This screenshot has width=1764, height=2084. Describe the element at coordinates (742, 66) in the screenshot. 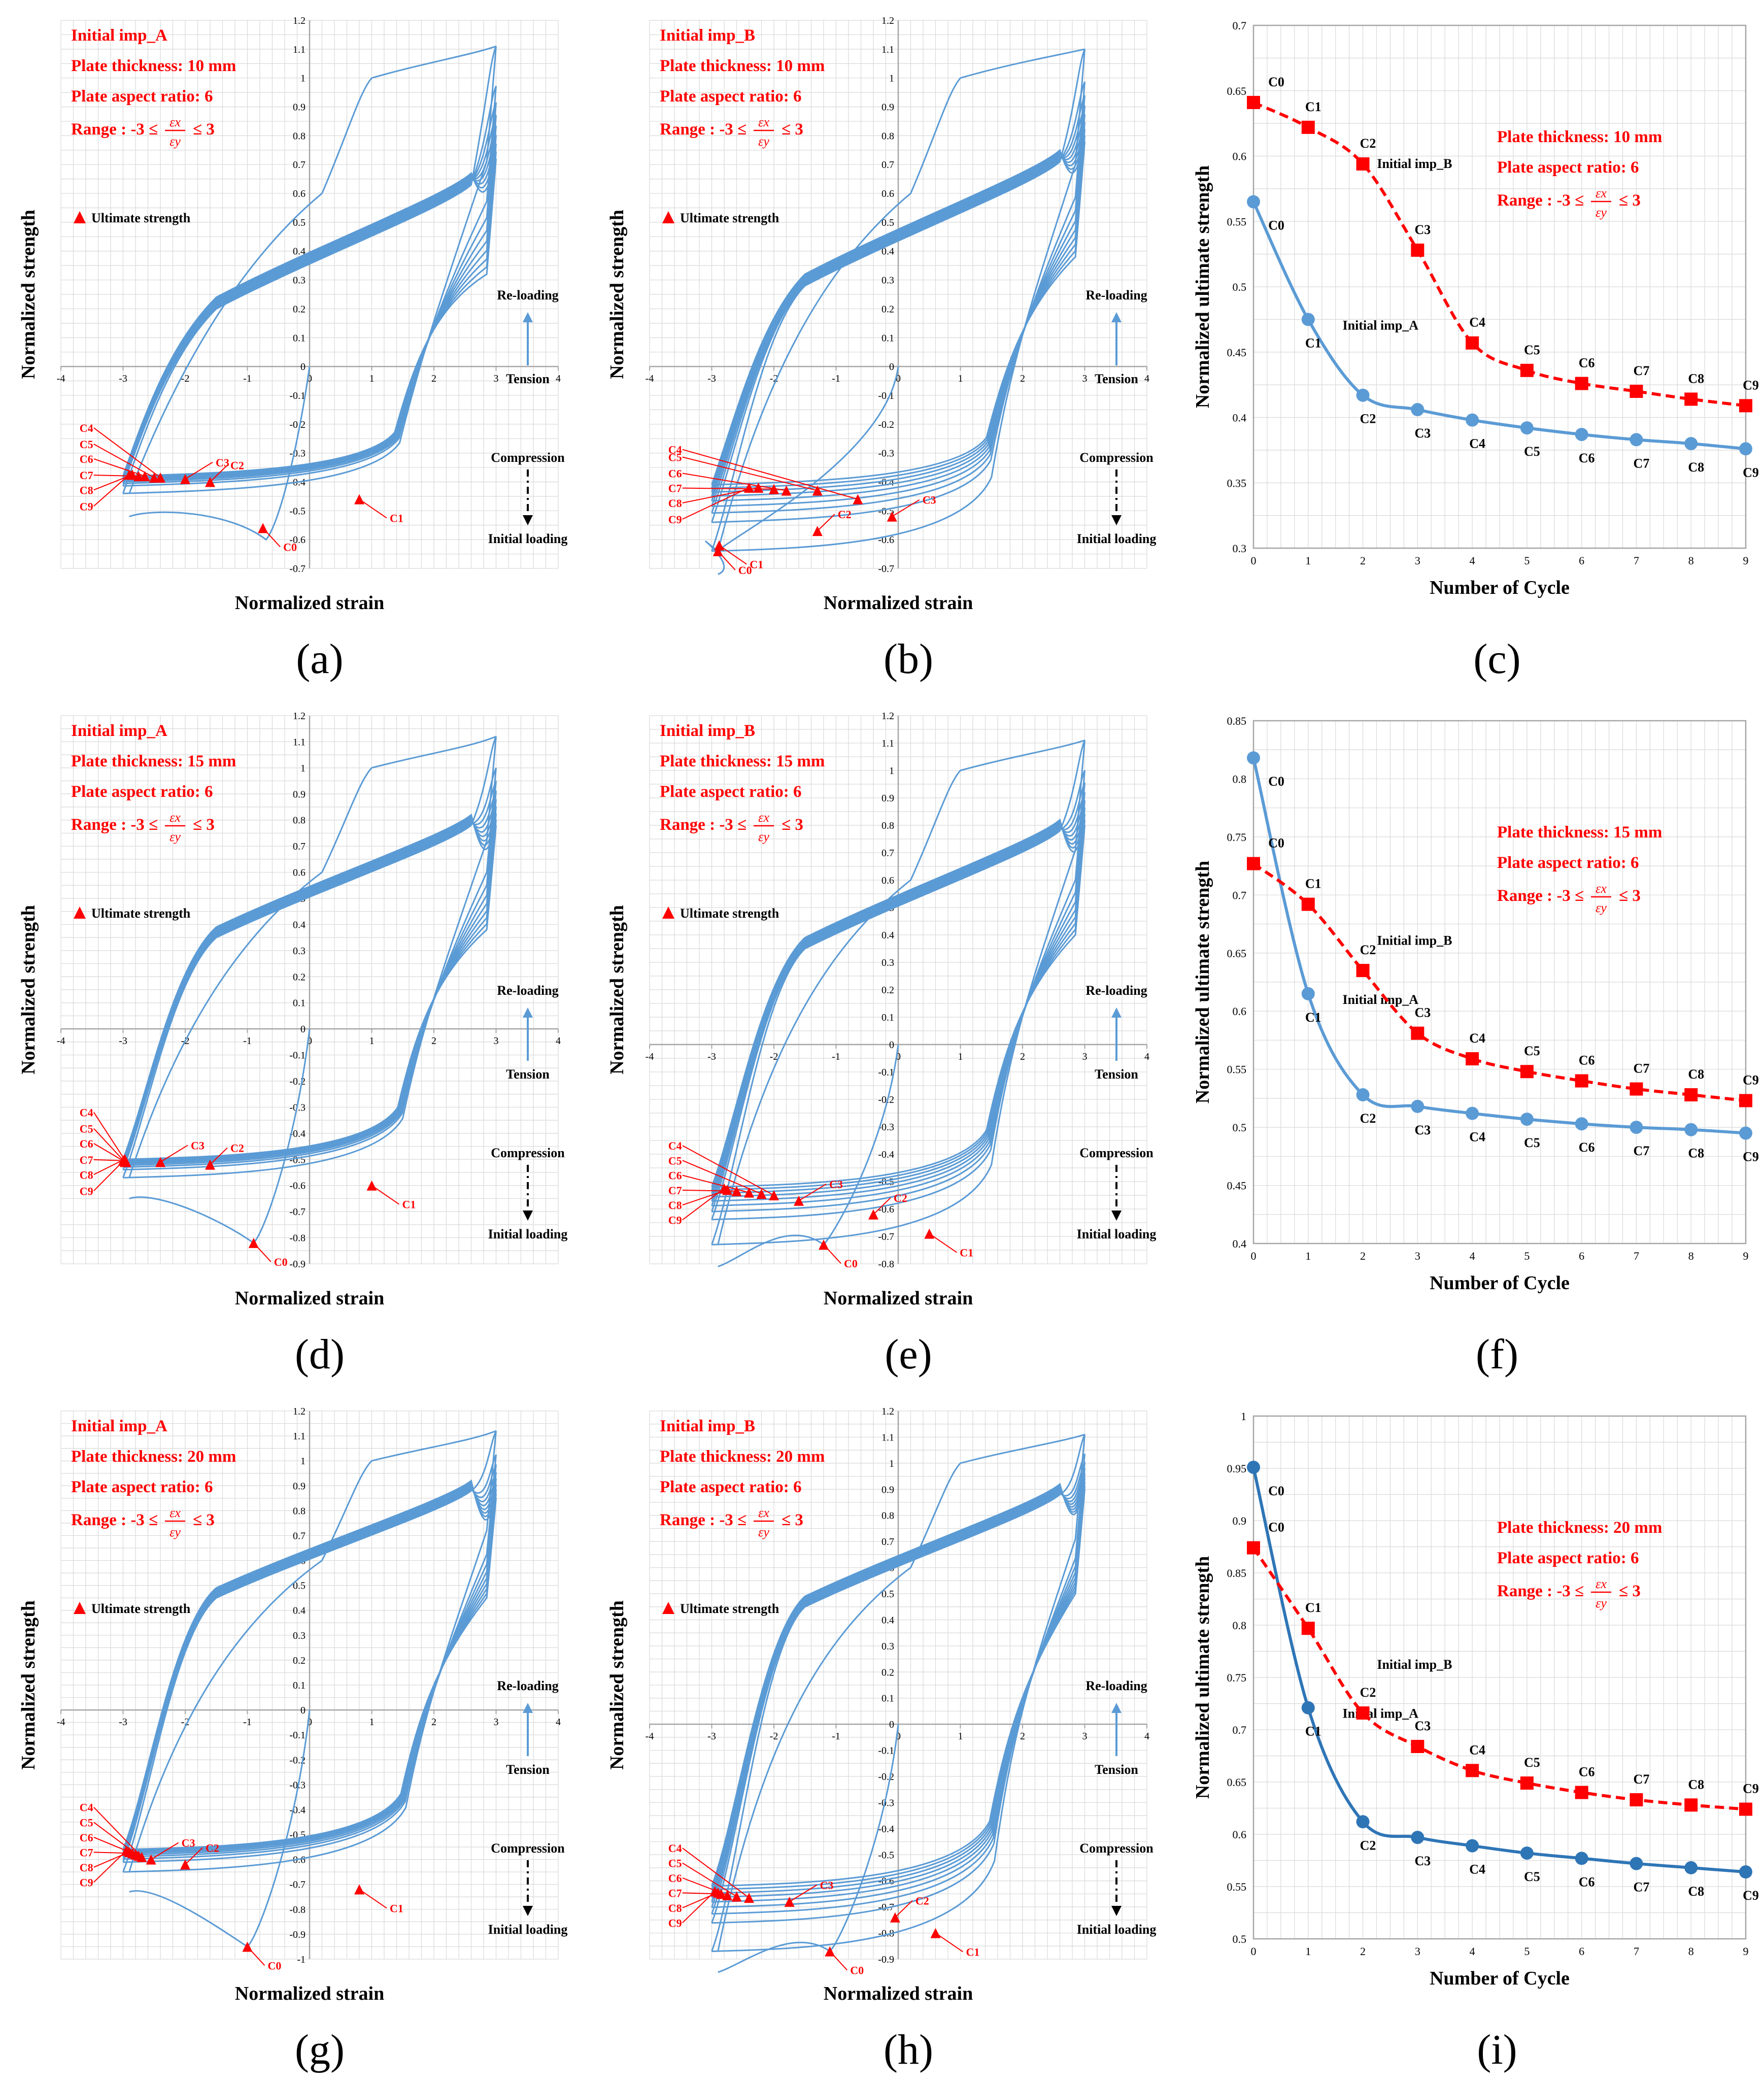

I see `title-line: Plate thickness: 10 mm` at that location.